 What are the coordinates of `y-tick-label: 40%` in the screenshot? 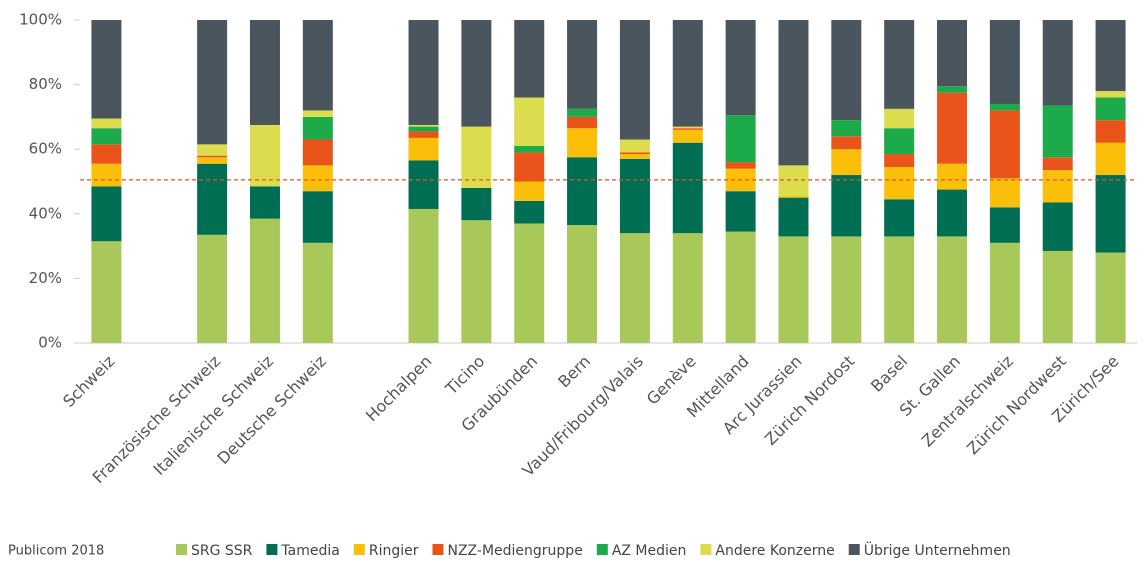 It's located at (45, 213).